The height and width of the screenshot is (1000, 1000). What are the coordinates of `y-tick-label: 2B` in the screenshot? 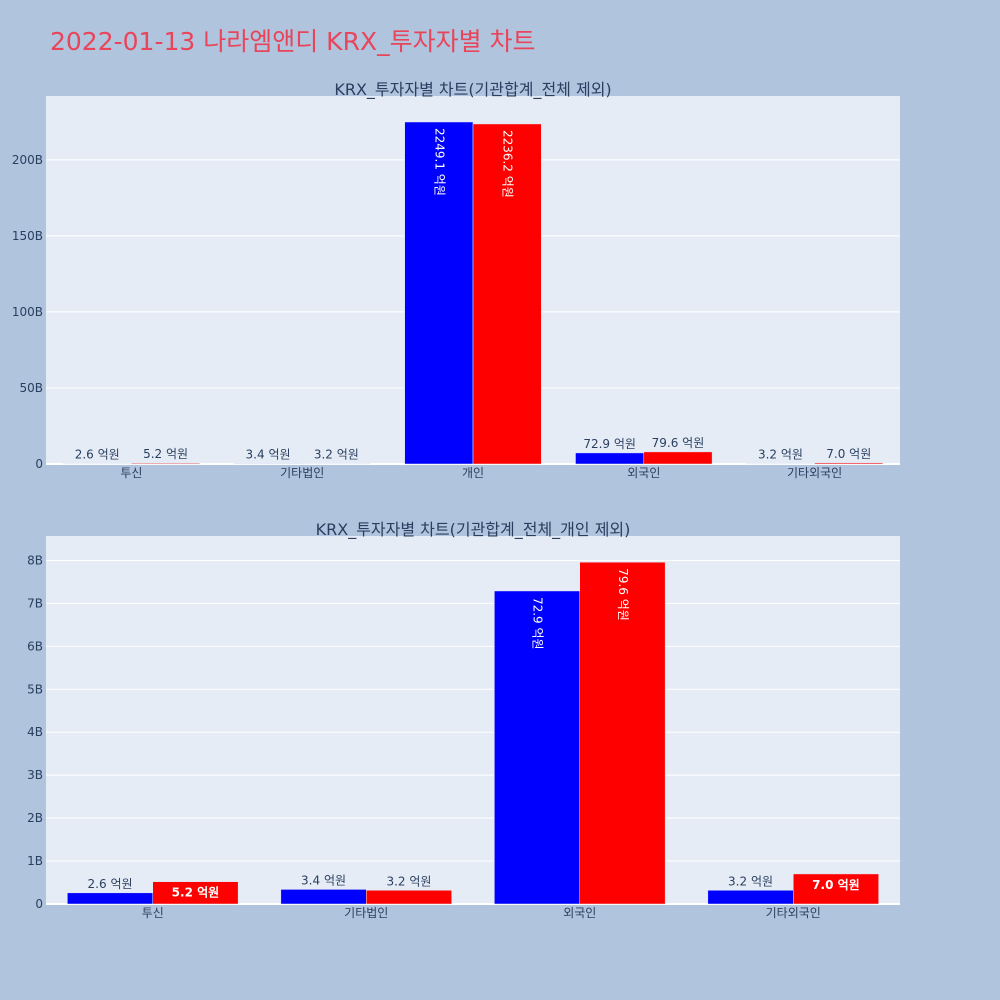 It's located at (35, 818).